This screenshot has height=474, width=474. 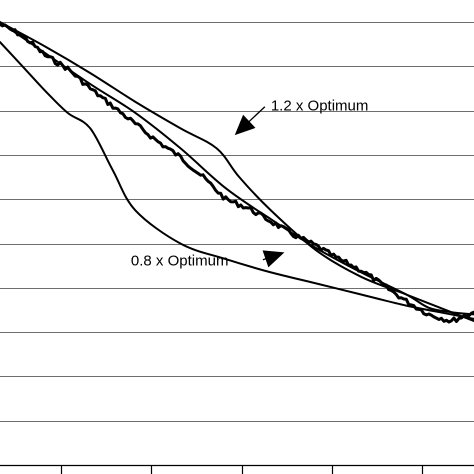 What do you see at coordinates (237, 469) in the screenshot?
I see `x-axis` at bounding box center [237, 469].